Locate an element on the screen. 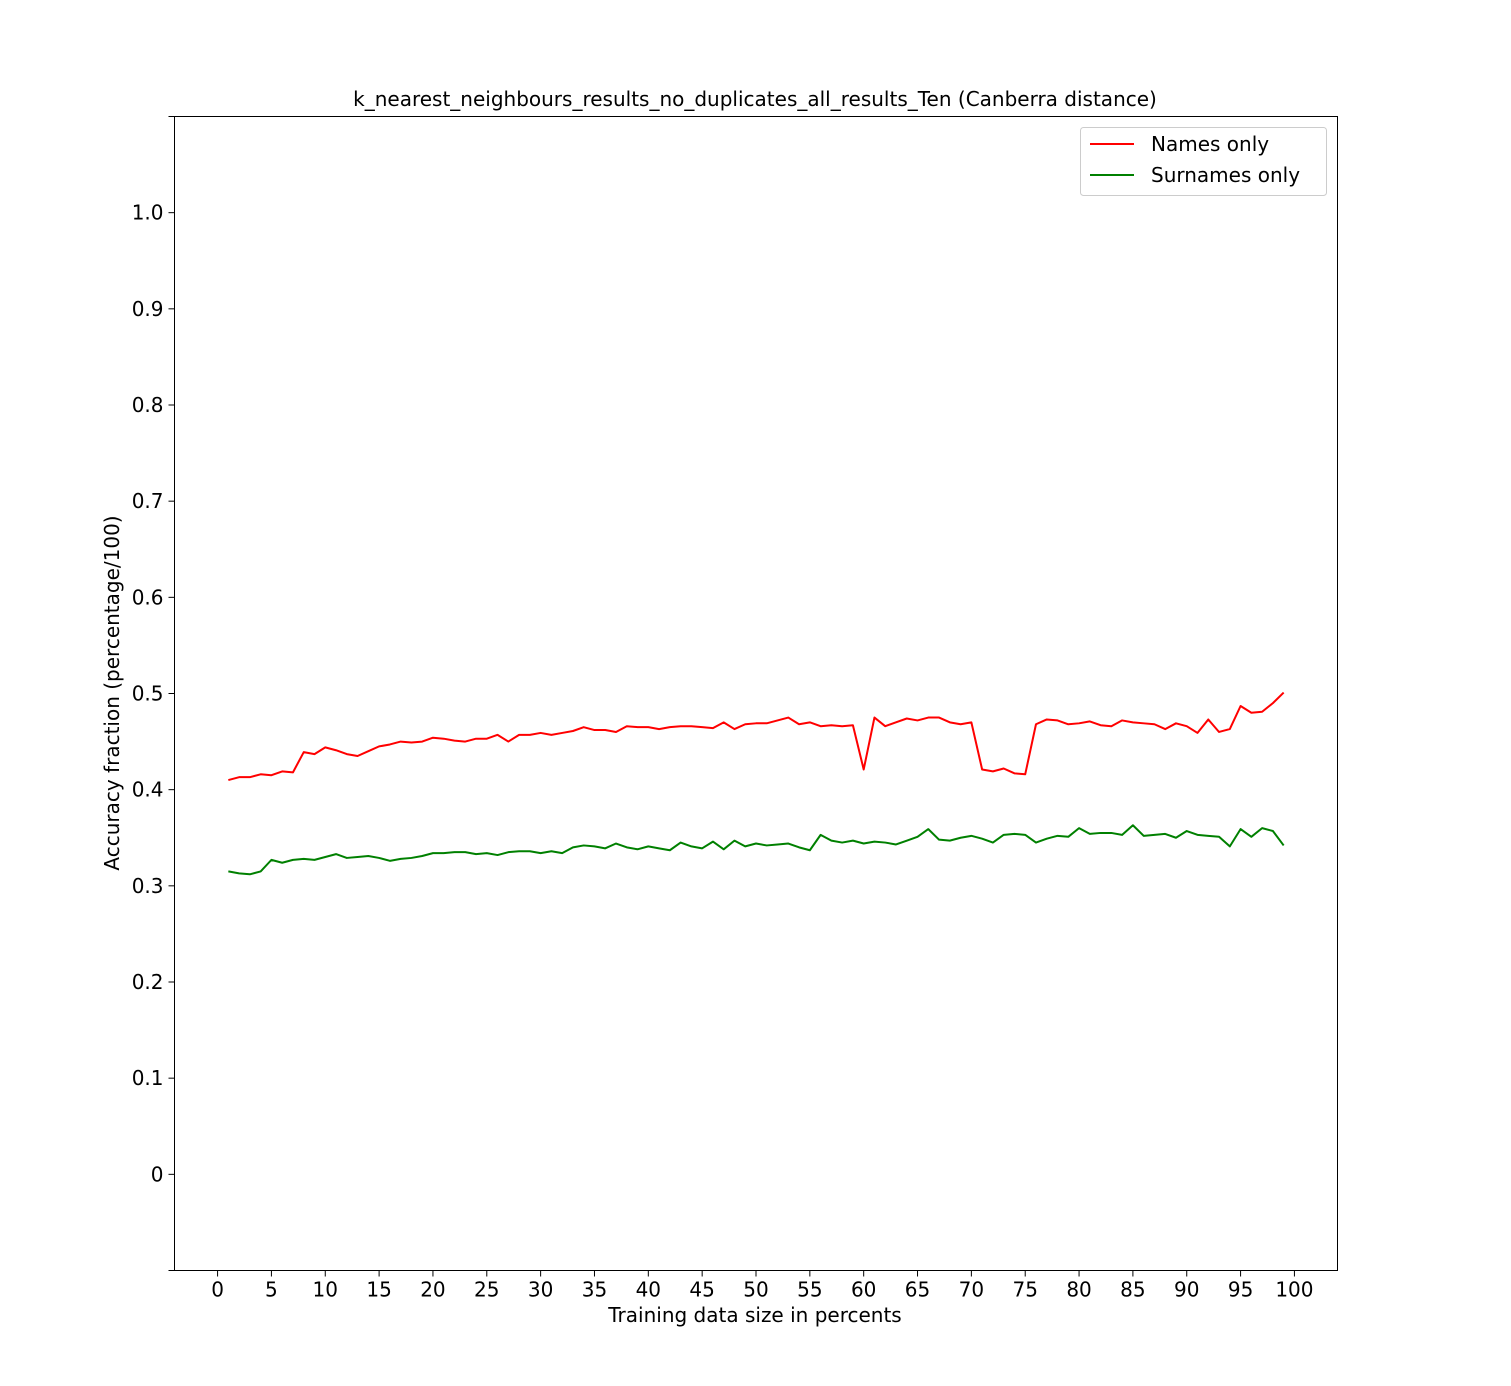 This screenshot has height=1386, width=1511. y-axis: 0 0.1 0.2 0.3 0.4 0.5 0.6 0.7 0.8 0.9 1.0 is located at coordinates (153, 693).